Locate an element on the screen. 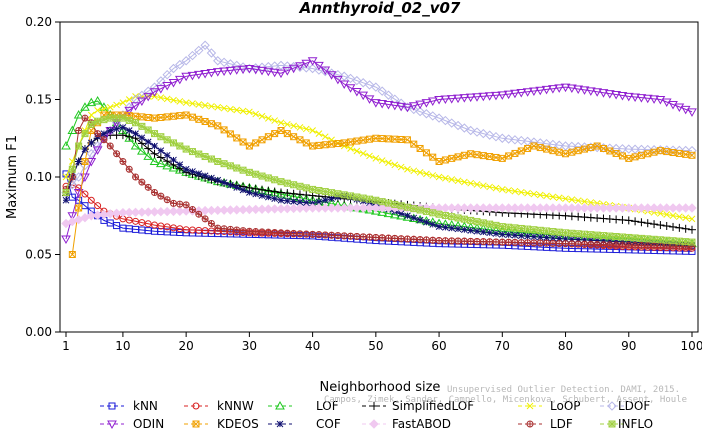  legend-item-fastabod: FastABOD is located at coordinates (406, 424).